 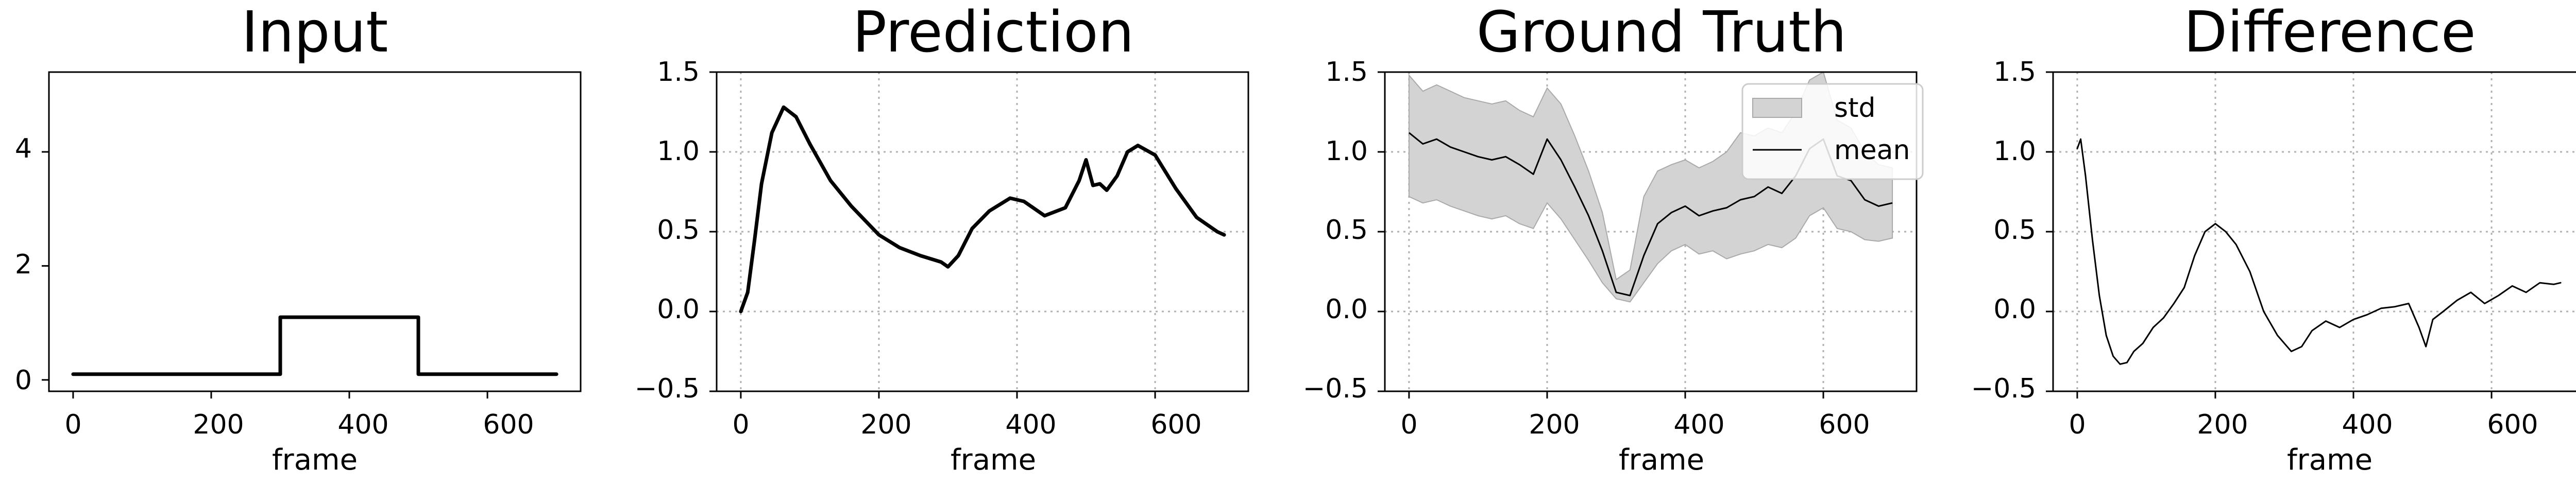 I want to click on legend-std-label: std, so click(x=1855, y=108).